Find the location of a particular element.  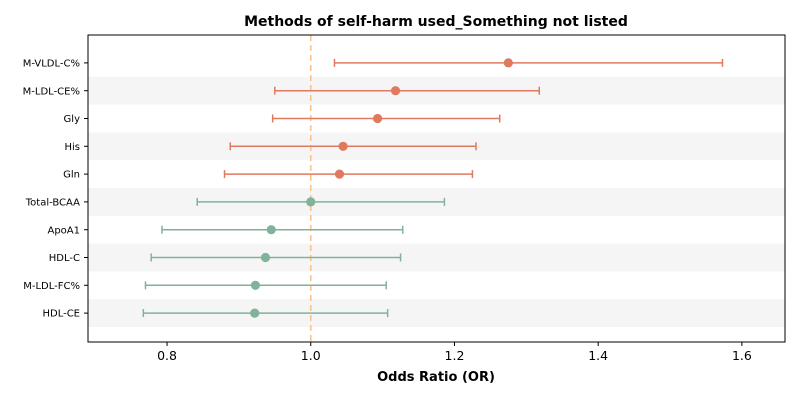

y-tick-label: Gly is located at coordinates (72, 119).